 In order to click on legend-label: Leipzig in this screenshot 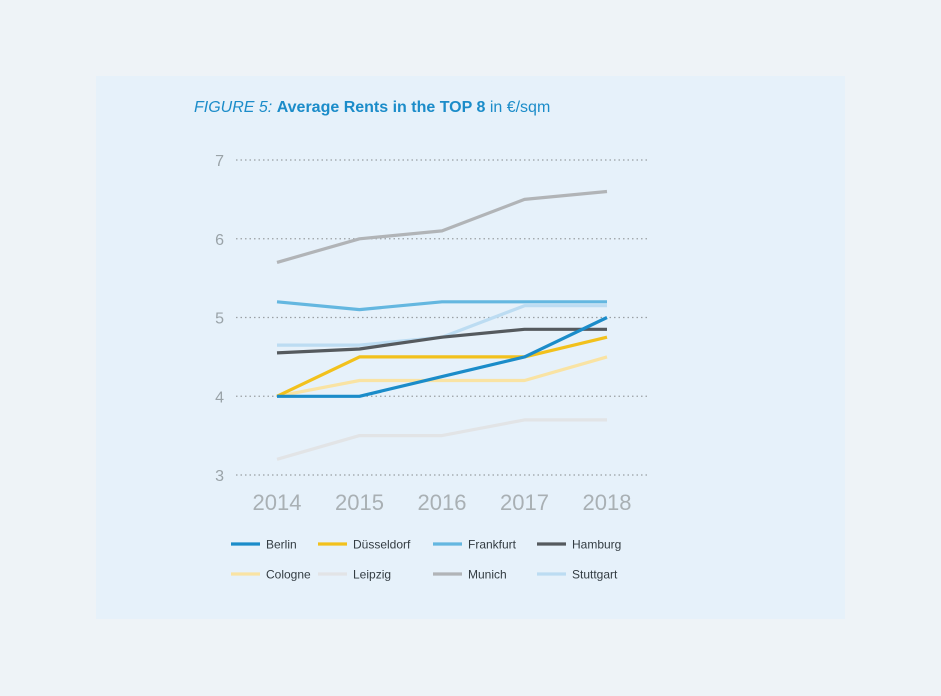, I will do `click(372, 575)`.